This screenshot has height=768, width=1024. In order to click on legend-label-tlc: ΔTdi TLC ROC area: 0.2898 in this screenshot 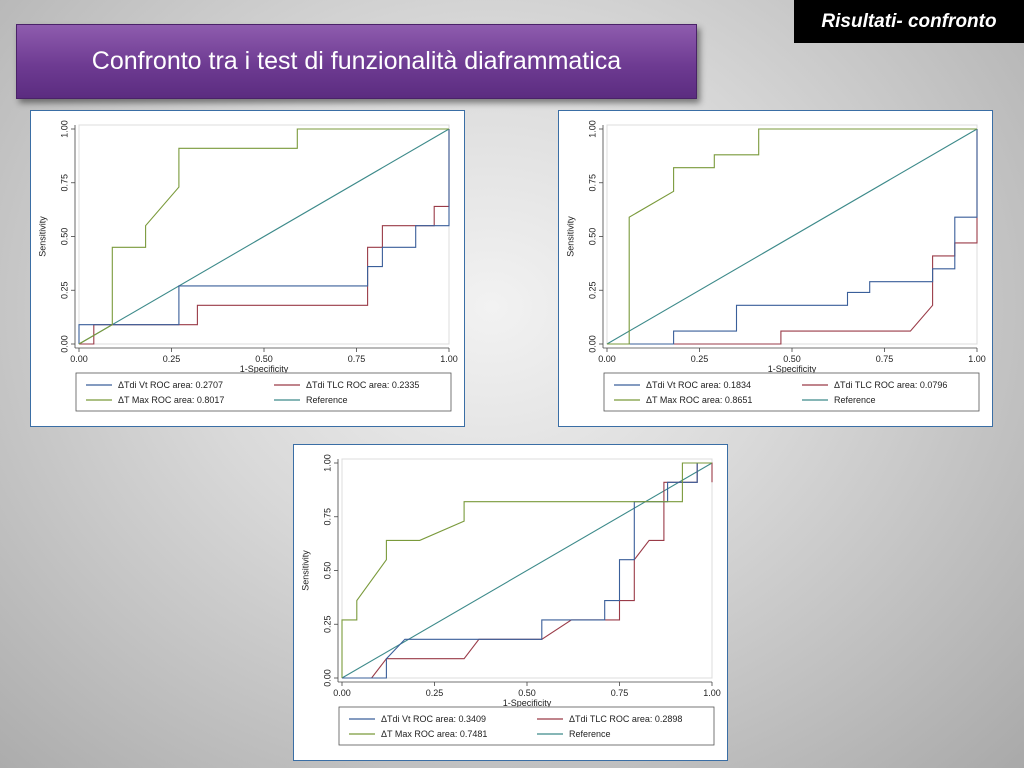, I will do `click(625, 719)`.